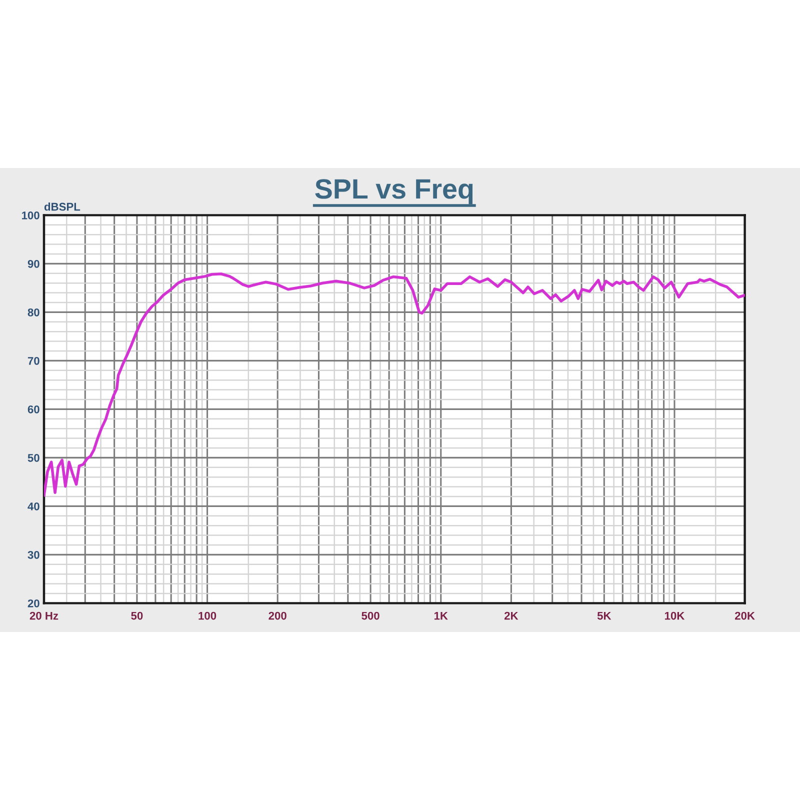 This screenshot has height=800, width=800. I want to click on chart-title: SPL vs Freq, so click(394, 191).